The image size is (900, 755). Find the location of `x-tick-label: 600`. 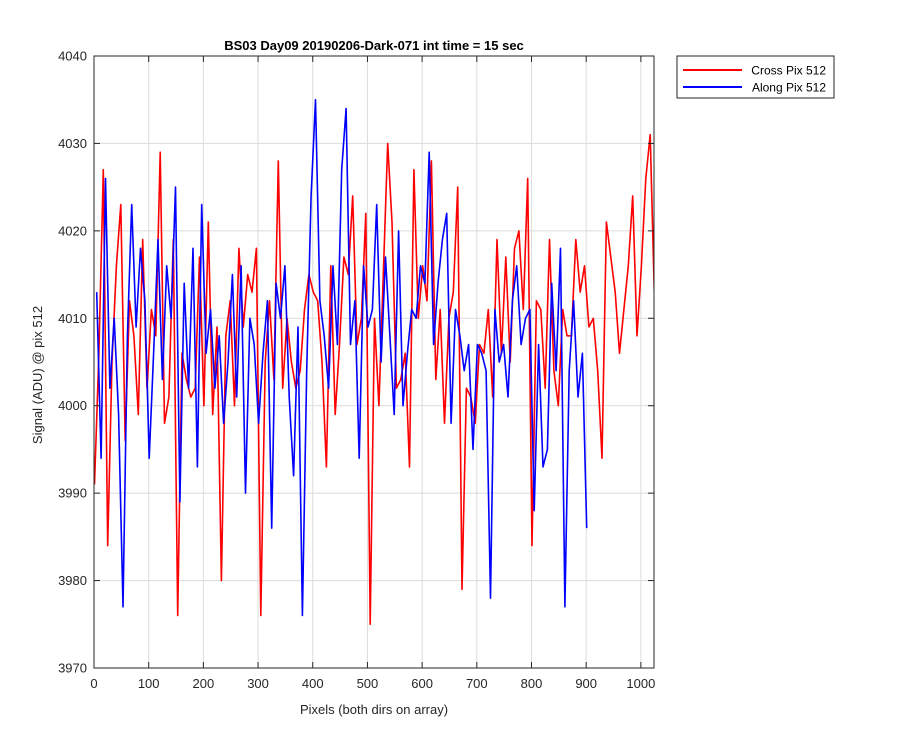

x-tick-label: 600 is located at coordinates (422, 683).